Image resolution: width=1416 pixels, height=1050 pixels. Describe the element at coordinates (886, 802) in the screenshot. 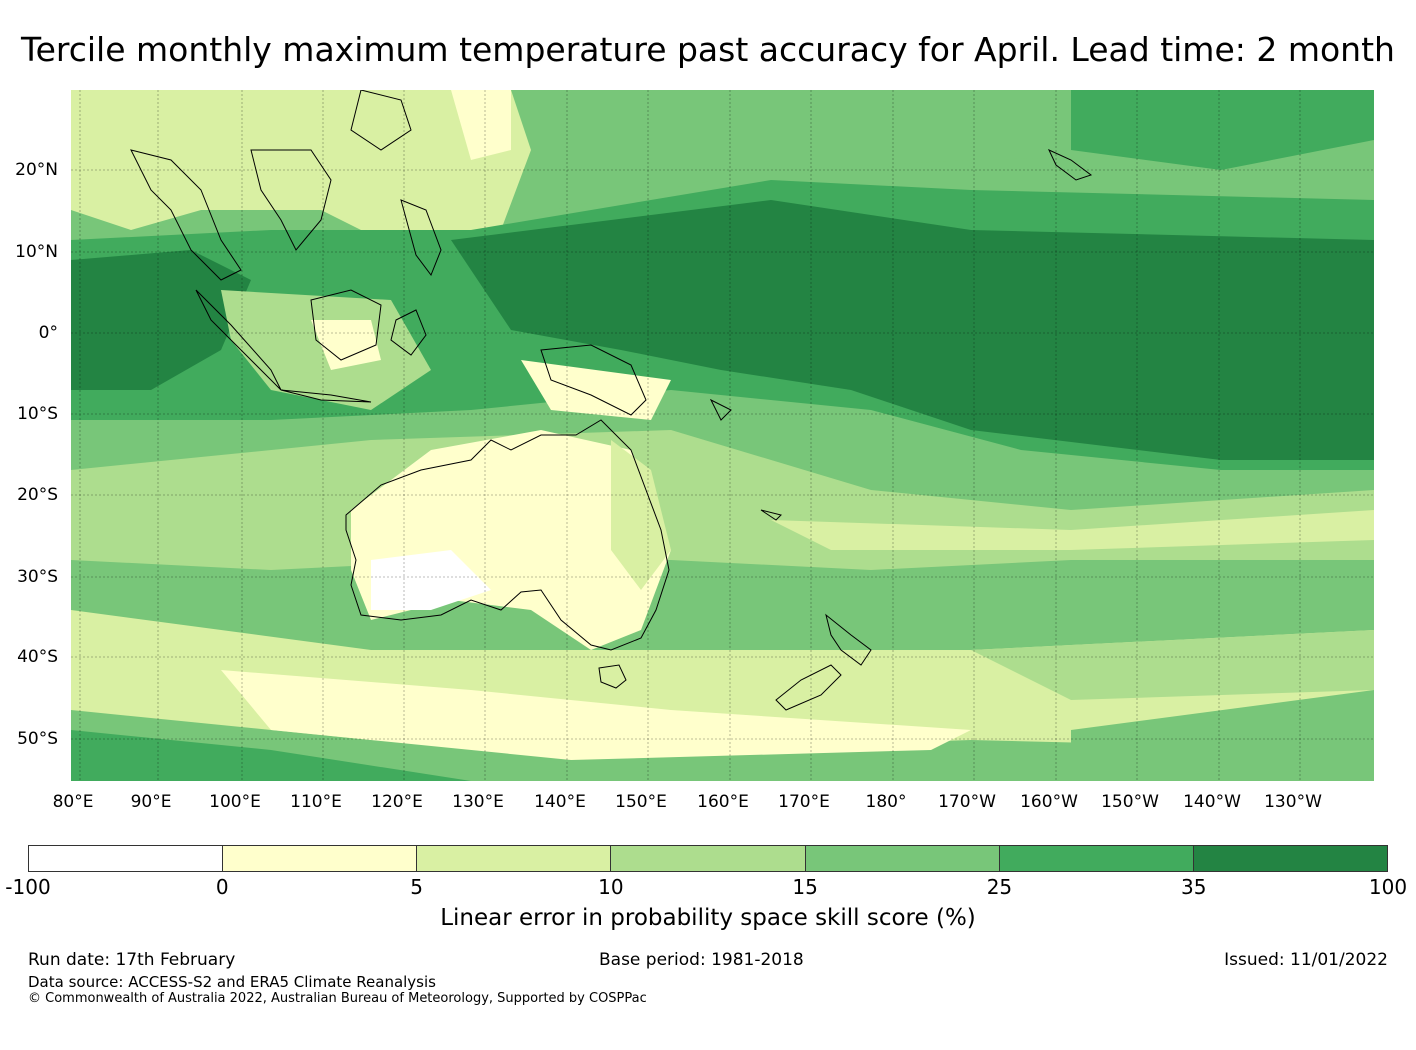

I see `longitude-label: 180°` at that location.